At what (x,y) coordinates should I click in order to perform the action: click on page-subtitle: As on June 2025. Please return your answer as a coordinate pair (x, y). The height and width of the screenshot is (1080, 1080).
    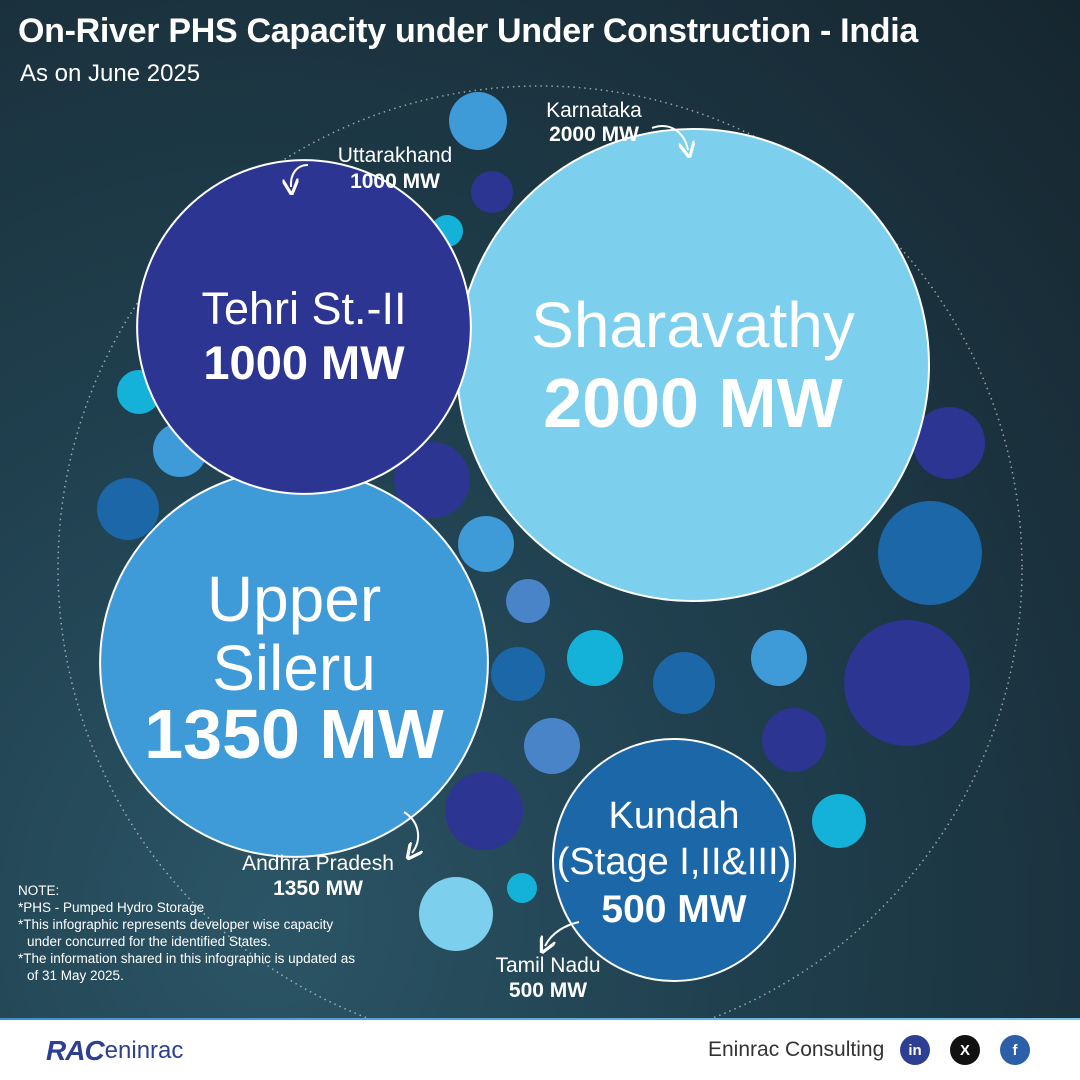
    Looking at the image, I should click on (110, 73).